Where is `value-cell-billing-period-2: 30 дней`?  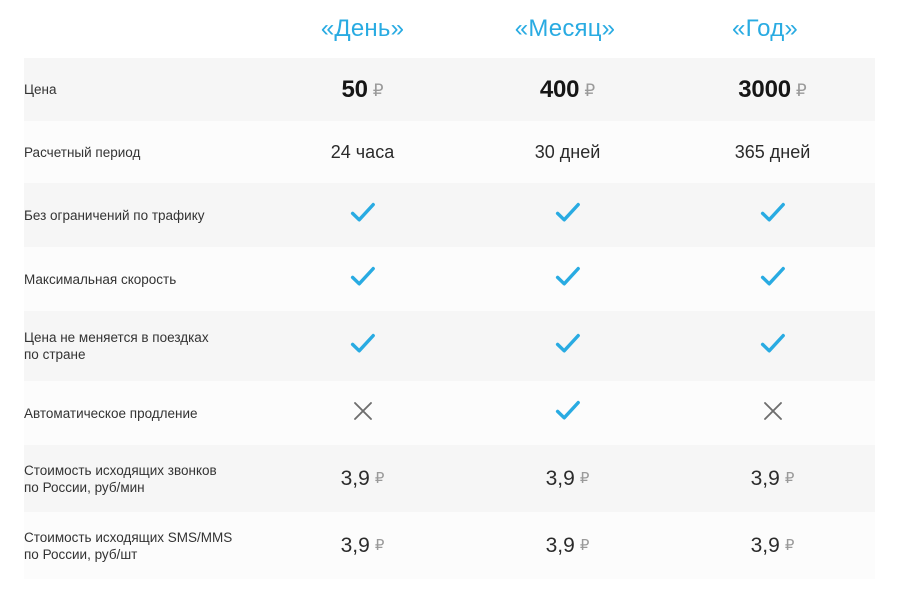 value-cell-billing-period-2: 30 дней is located at coordinates (567, 152).